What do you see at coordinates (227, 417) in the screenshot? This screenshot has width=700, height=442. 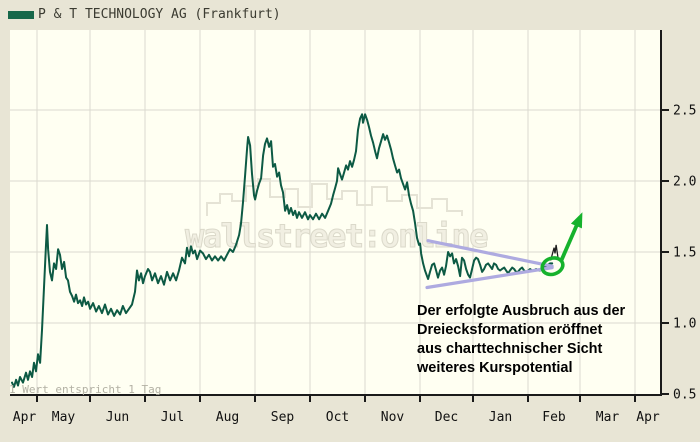 I see `x-axis-month-label: Aug` at bounding box center [227, 417].